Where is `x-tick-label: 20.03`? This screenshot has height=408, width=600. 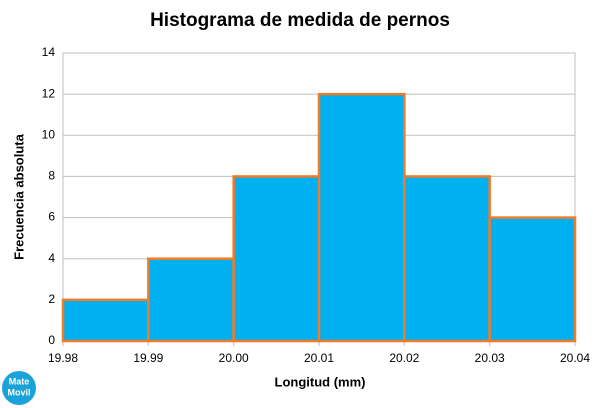 x-tick-label: 20.03 is located at coordinates (490, 358).